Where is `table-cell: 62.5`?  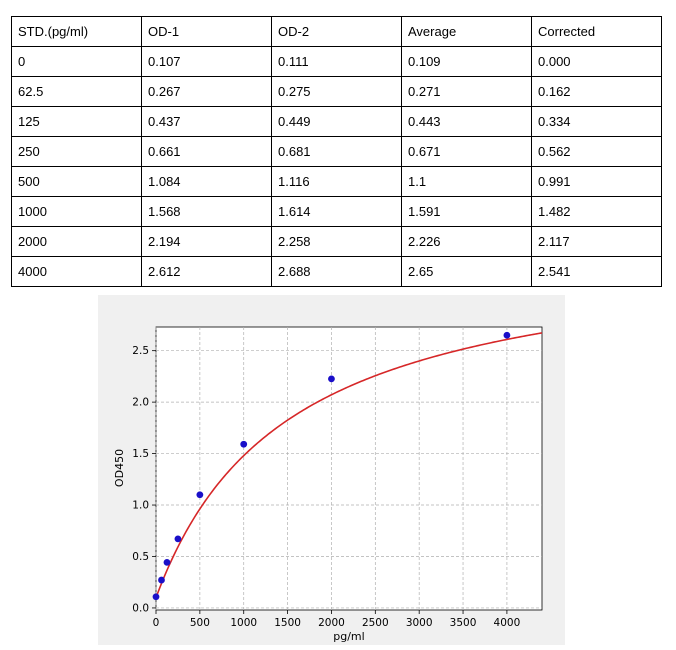 table-cell: 62.5 is located at coordinates (76, 91).